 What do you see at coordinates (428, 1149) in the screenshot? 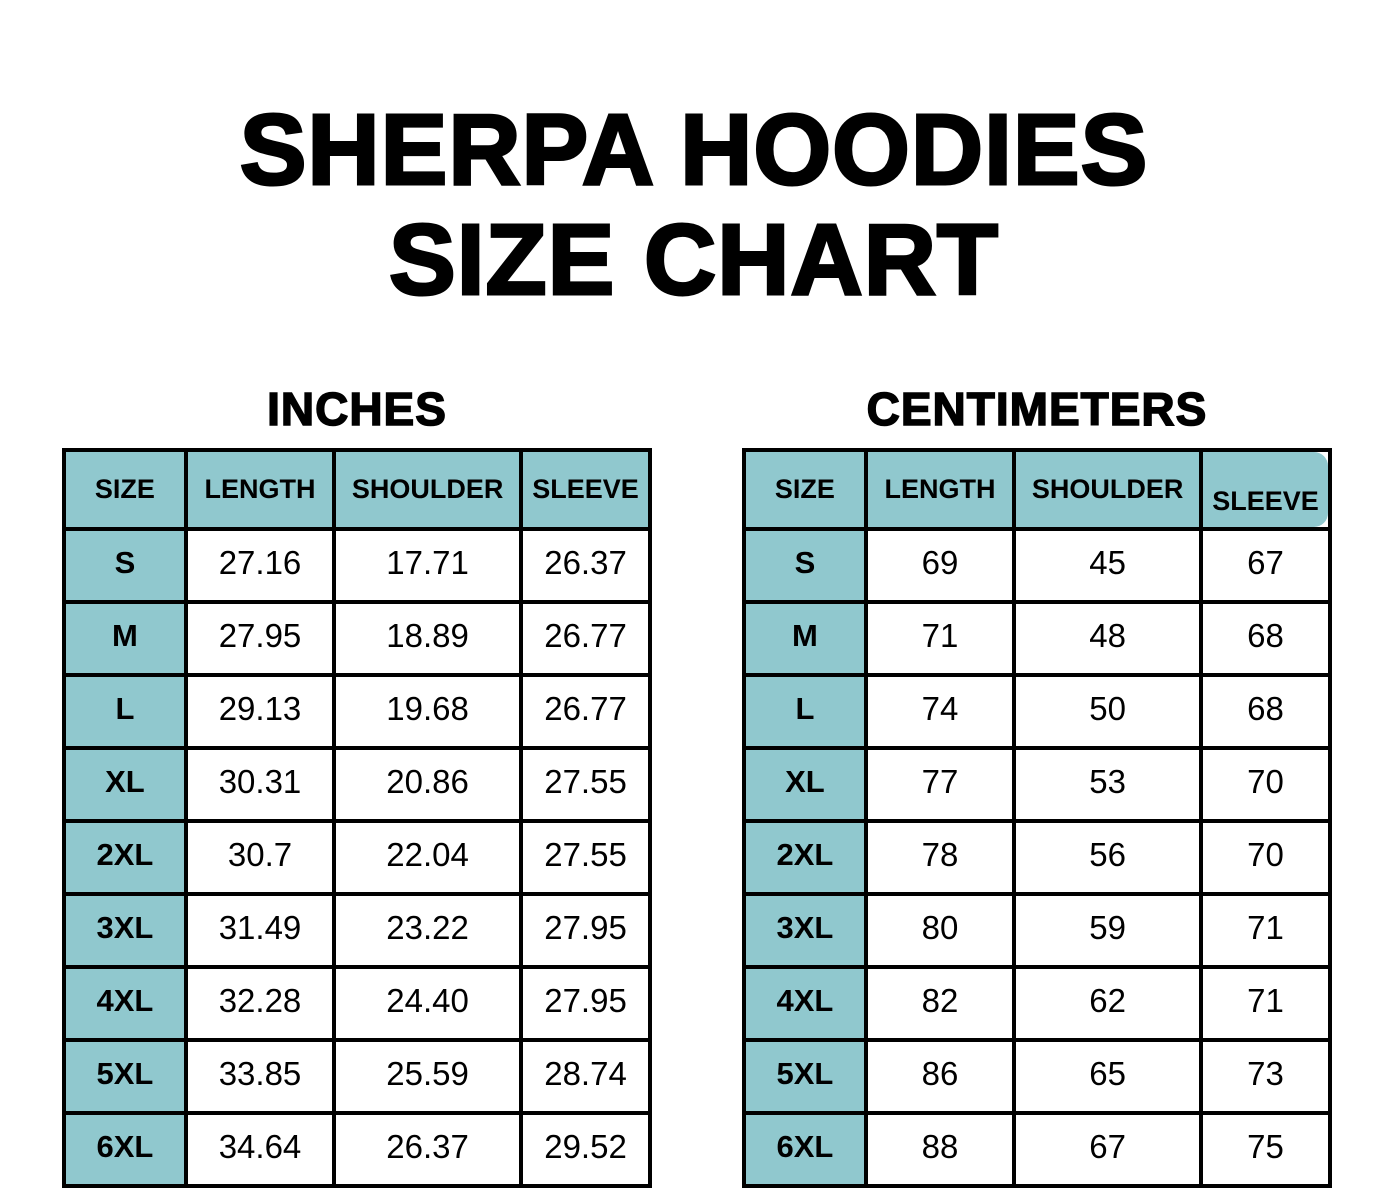
I see `shoulder-value: 26.37` at bounding box center [428, 1149].